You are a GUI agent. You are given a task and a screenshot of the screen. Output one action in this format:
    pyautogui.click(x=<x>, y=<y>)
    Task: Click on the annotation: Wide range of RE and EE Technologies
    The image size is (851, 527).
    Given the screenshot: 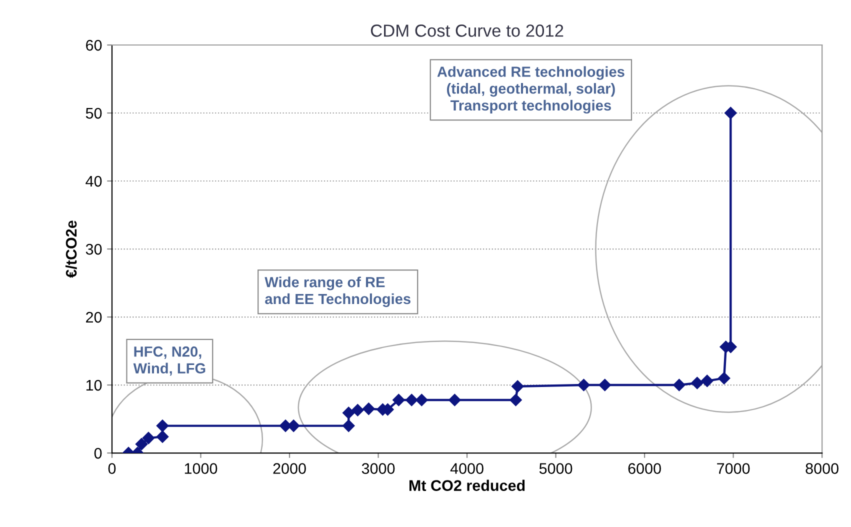 What is the action you would take?
    pyautogui.click(x=337, y=292)
    